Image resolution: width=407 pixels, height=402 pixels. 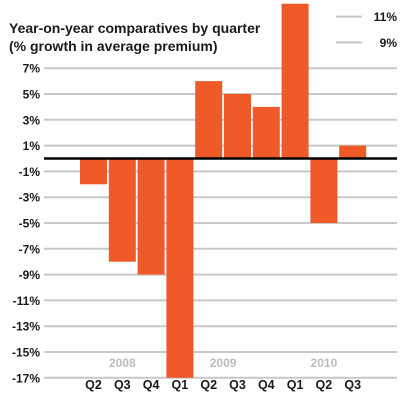 I want to click on x-axis-ticks: Q2 Q3 Q4 Q1 Q2 Q3 Q4 Q1 Q2 Q3, so click(x=223, y=385).